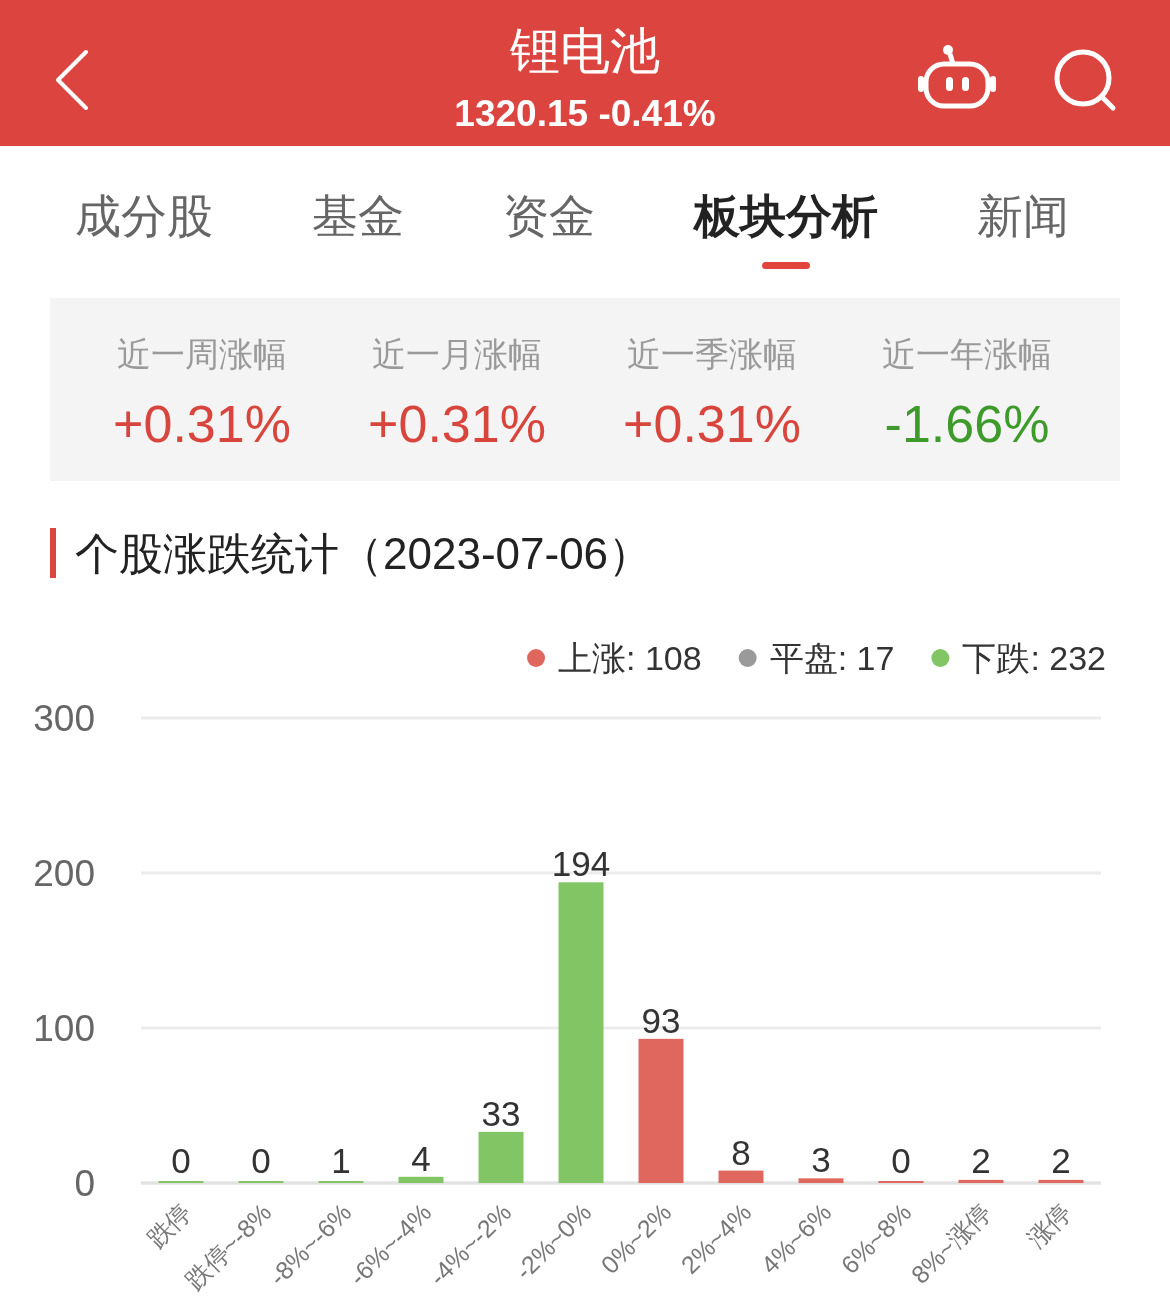 Image resolution: width=1170 pixels, height=1311 pixels. Describe the element at coordinates (585, 51) in the screenshot. I see `title: 锂电池` at that location.